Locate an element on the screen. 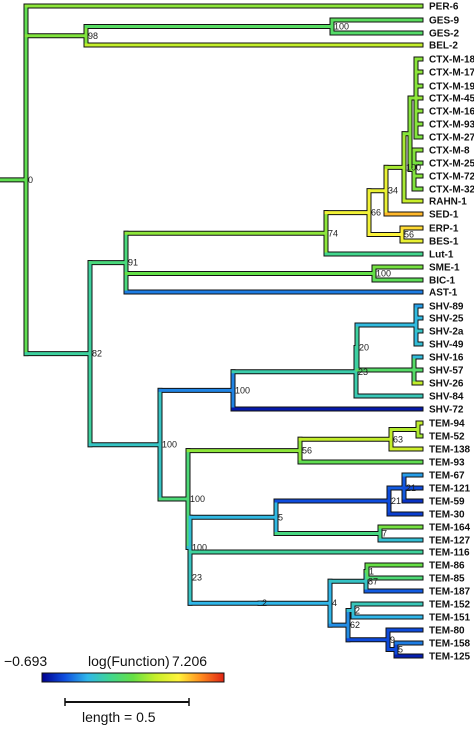 This screenshot has height=729, width=474. support-label-tem_158_125: 5 is located at coordinates (400, 650).